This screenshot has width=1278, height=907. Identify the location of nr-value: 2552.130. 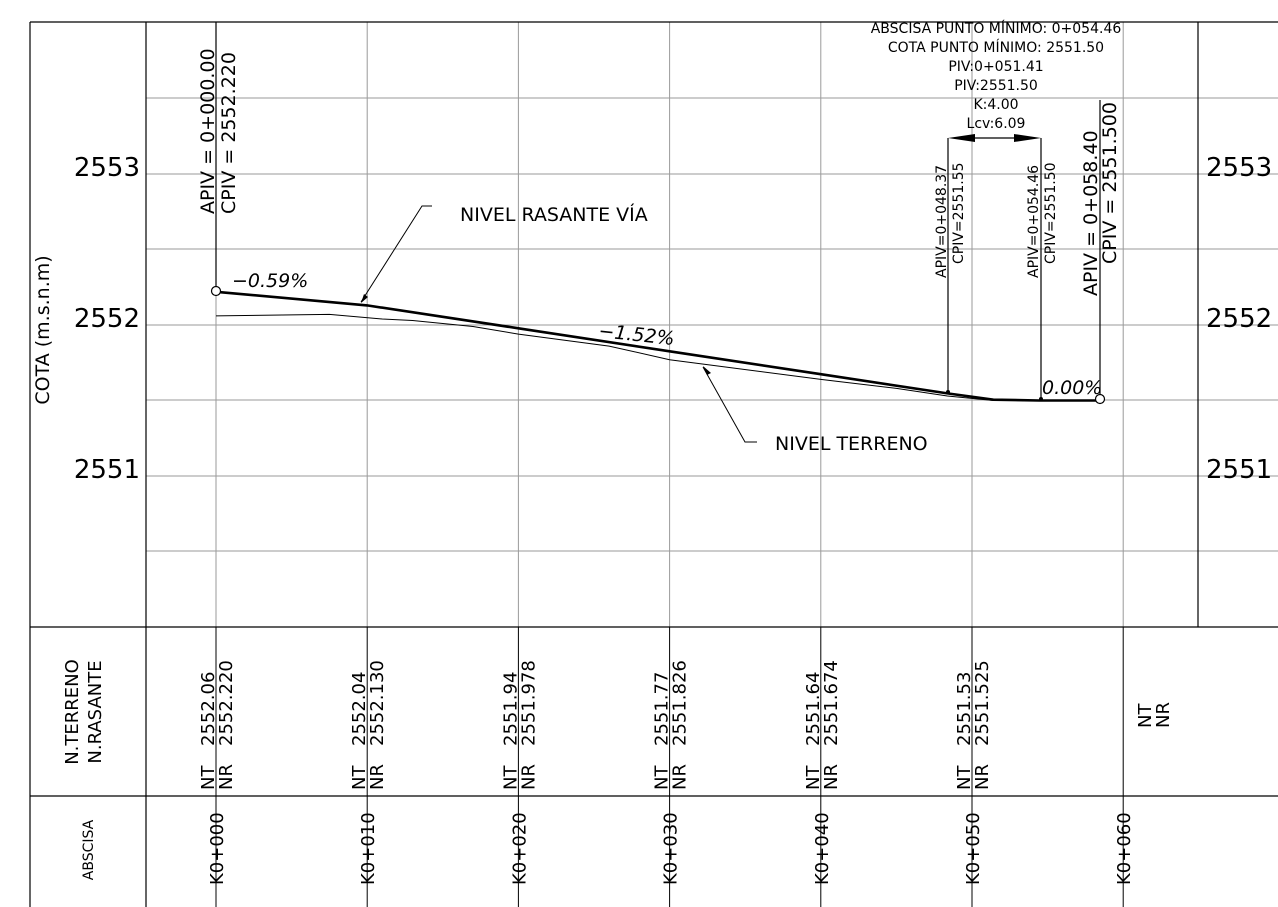
(377, 703).